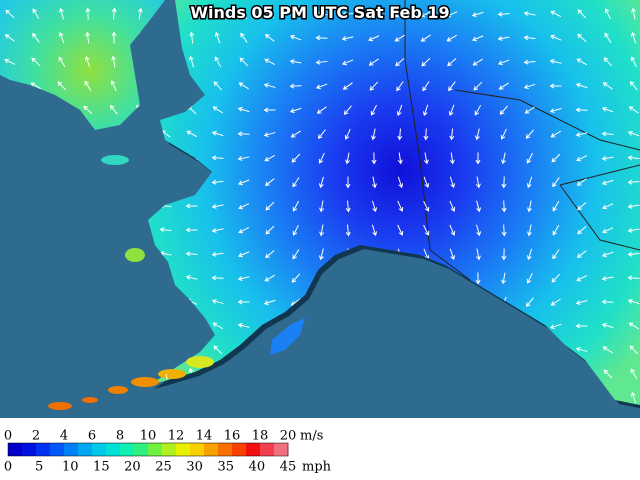 This screenshot has height=480, width=640. I want to click on title-shadow: Winds 05 PM UTC Sat Feb 19, so click(319, 12).